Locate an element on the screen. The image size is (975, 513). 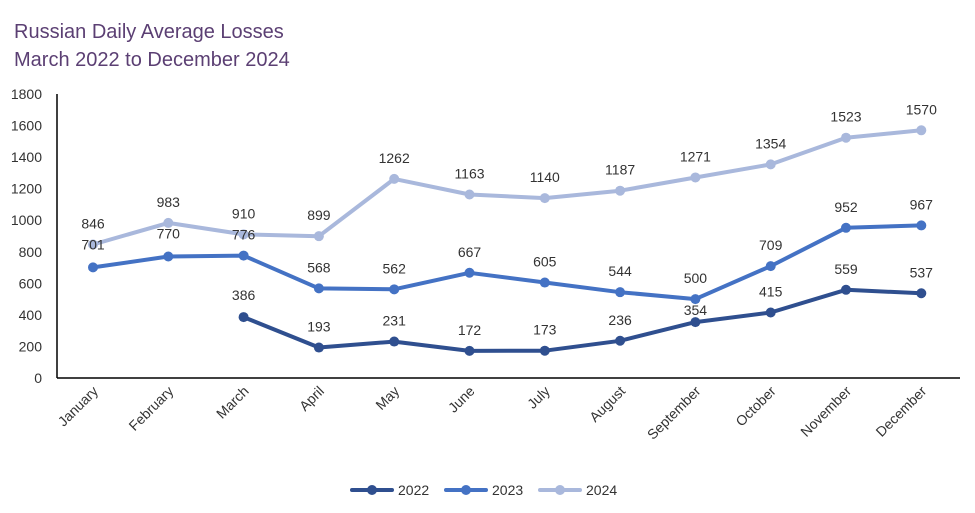
data-label-2023: 568 is located at coordinates (319, 267).